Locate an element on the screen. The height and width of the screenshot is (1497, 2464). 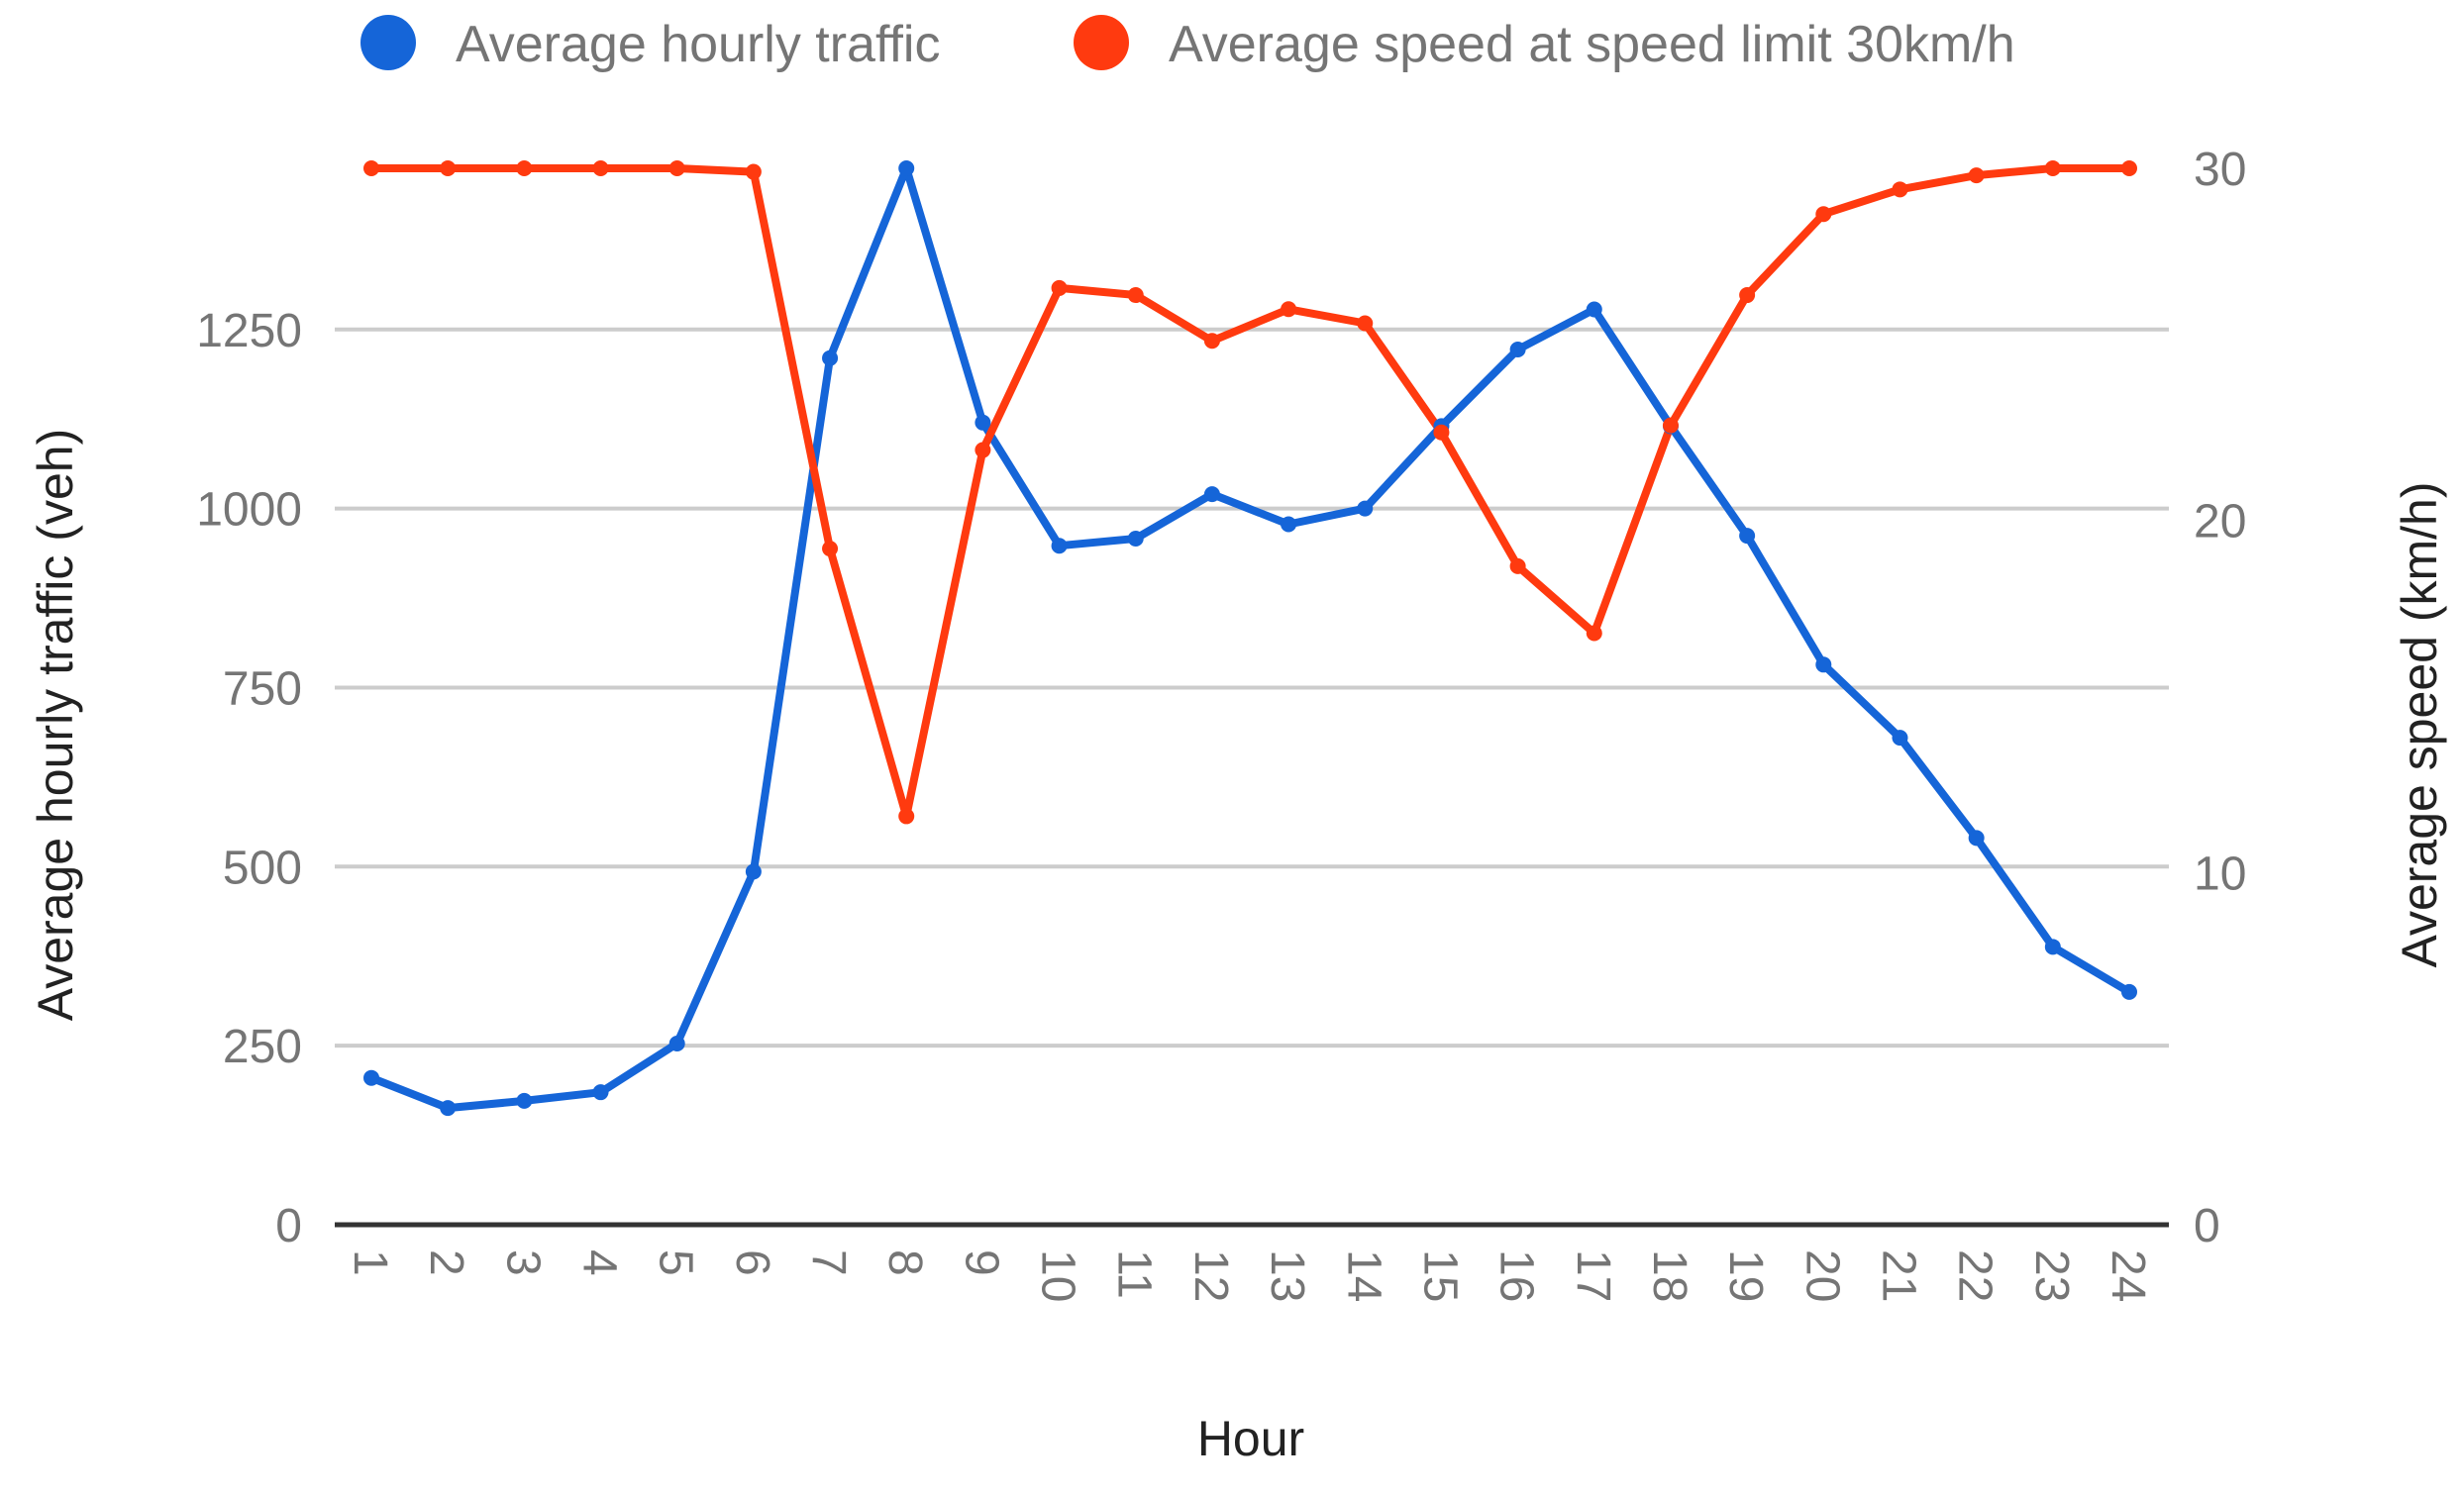
legend-label-traffic: Average hourly traffic is located at coordinates (698, 44).